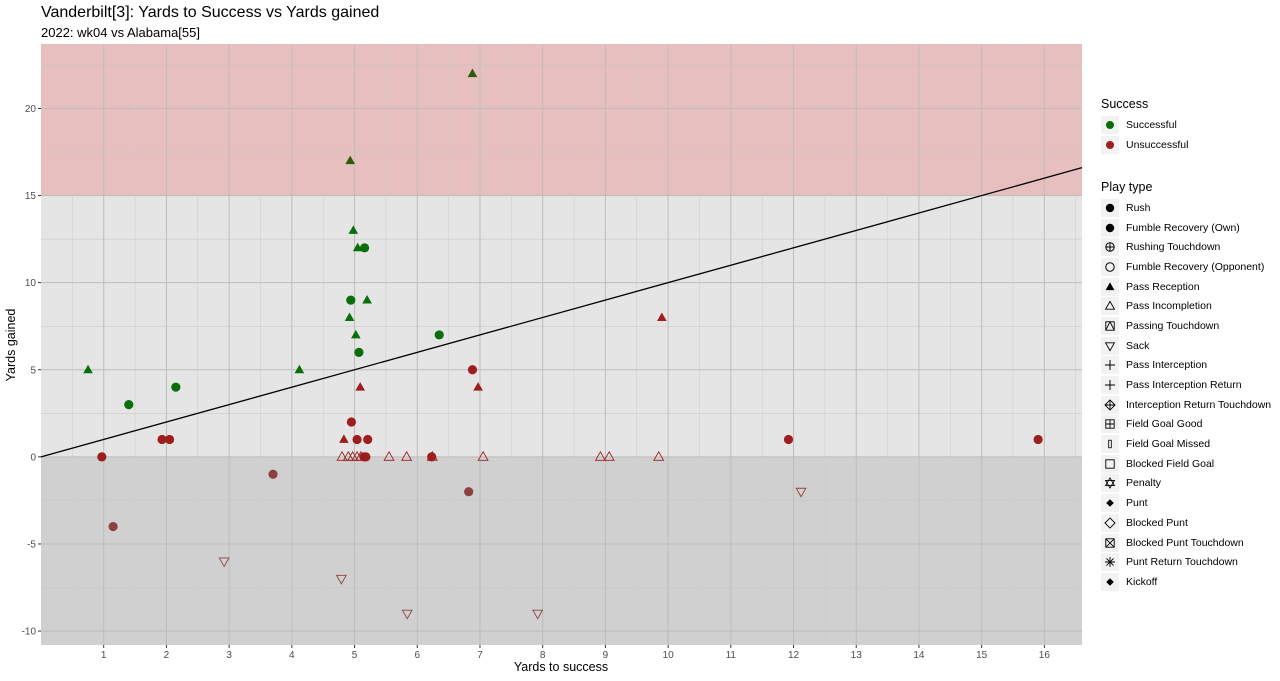  Describe the element at coordinates (1186, 346) in the screenshot. I see `legend-item-playtype-7: Sack` at that location.